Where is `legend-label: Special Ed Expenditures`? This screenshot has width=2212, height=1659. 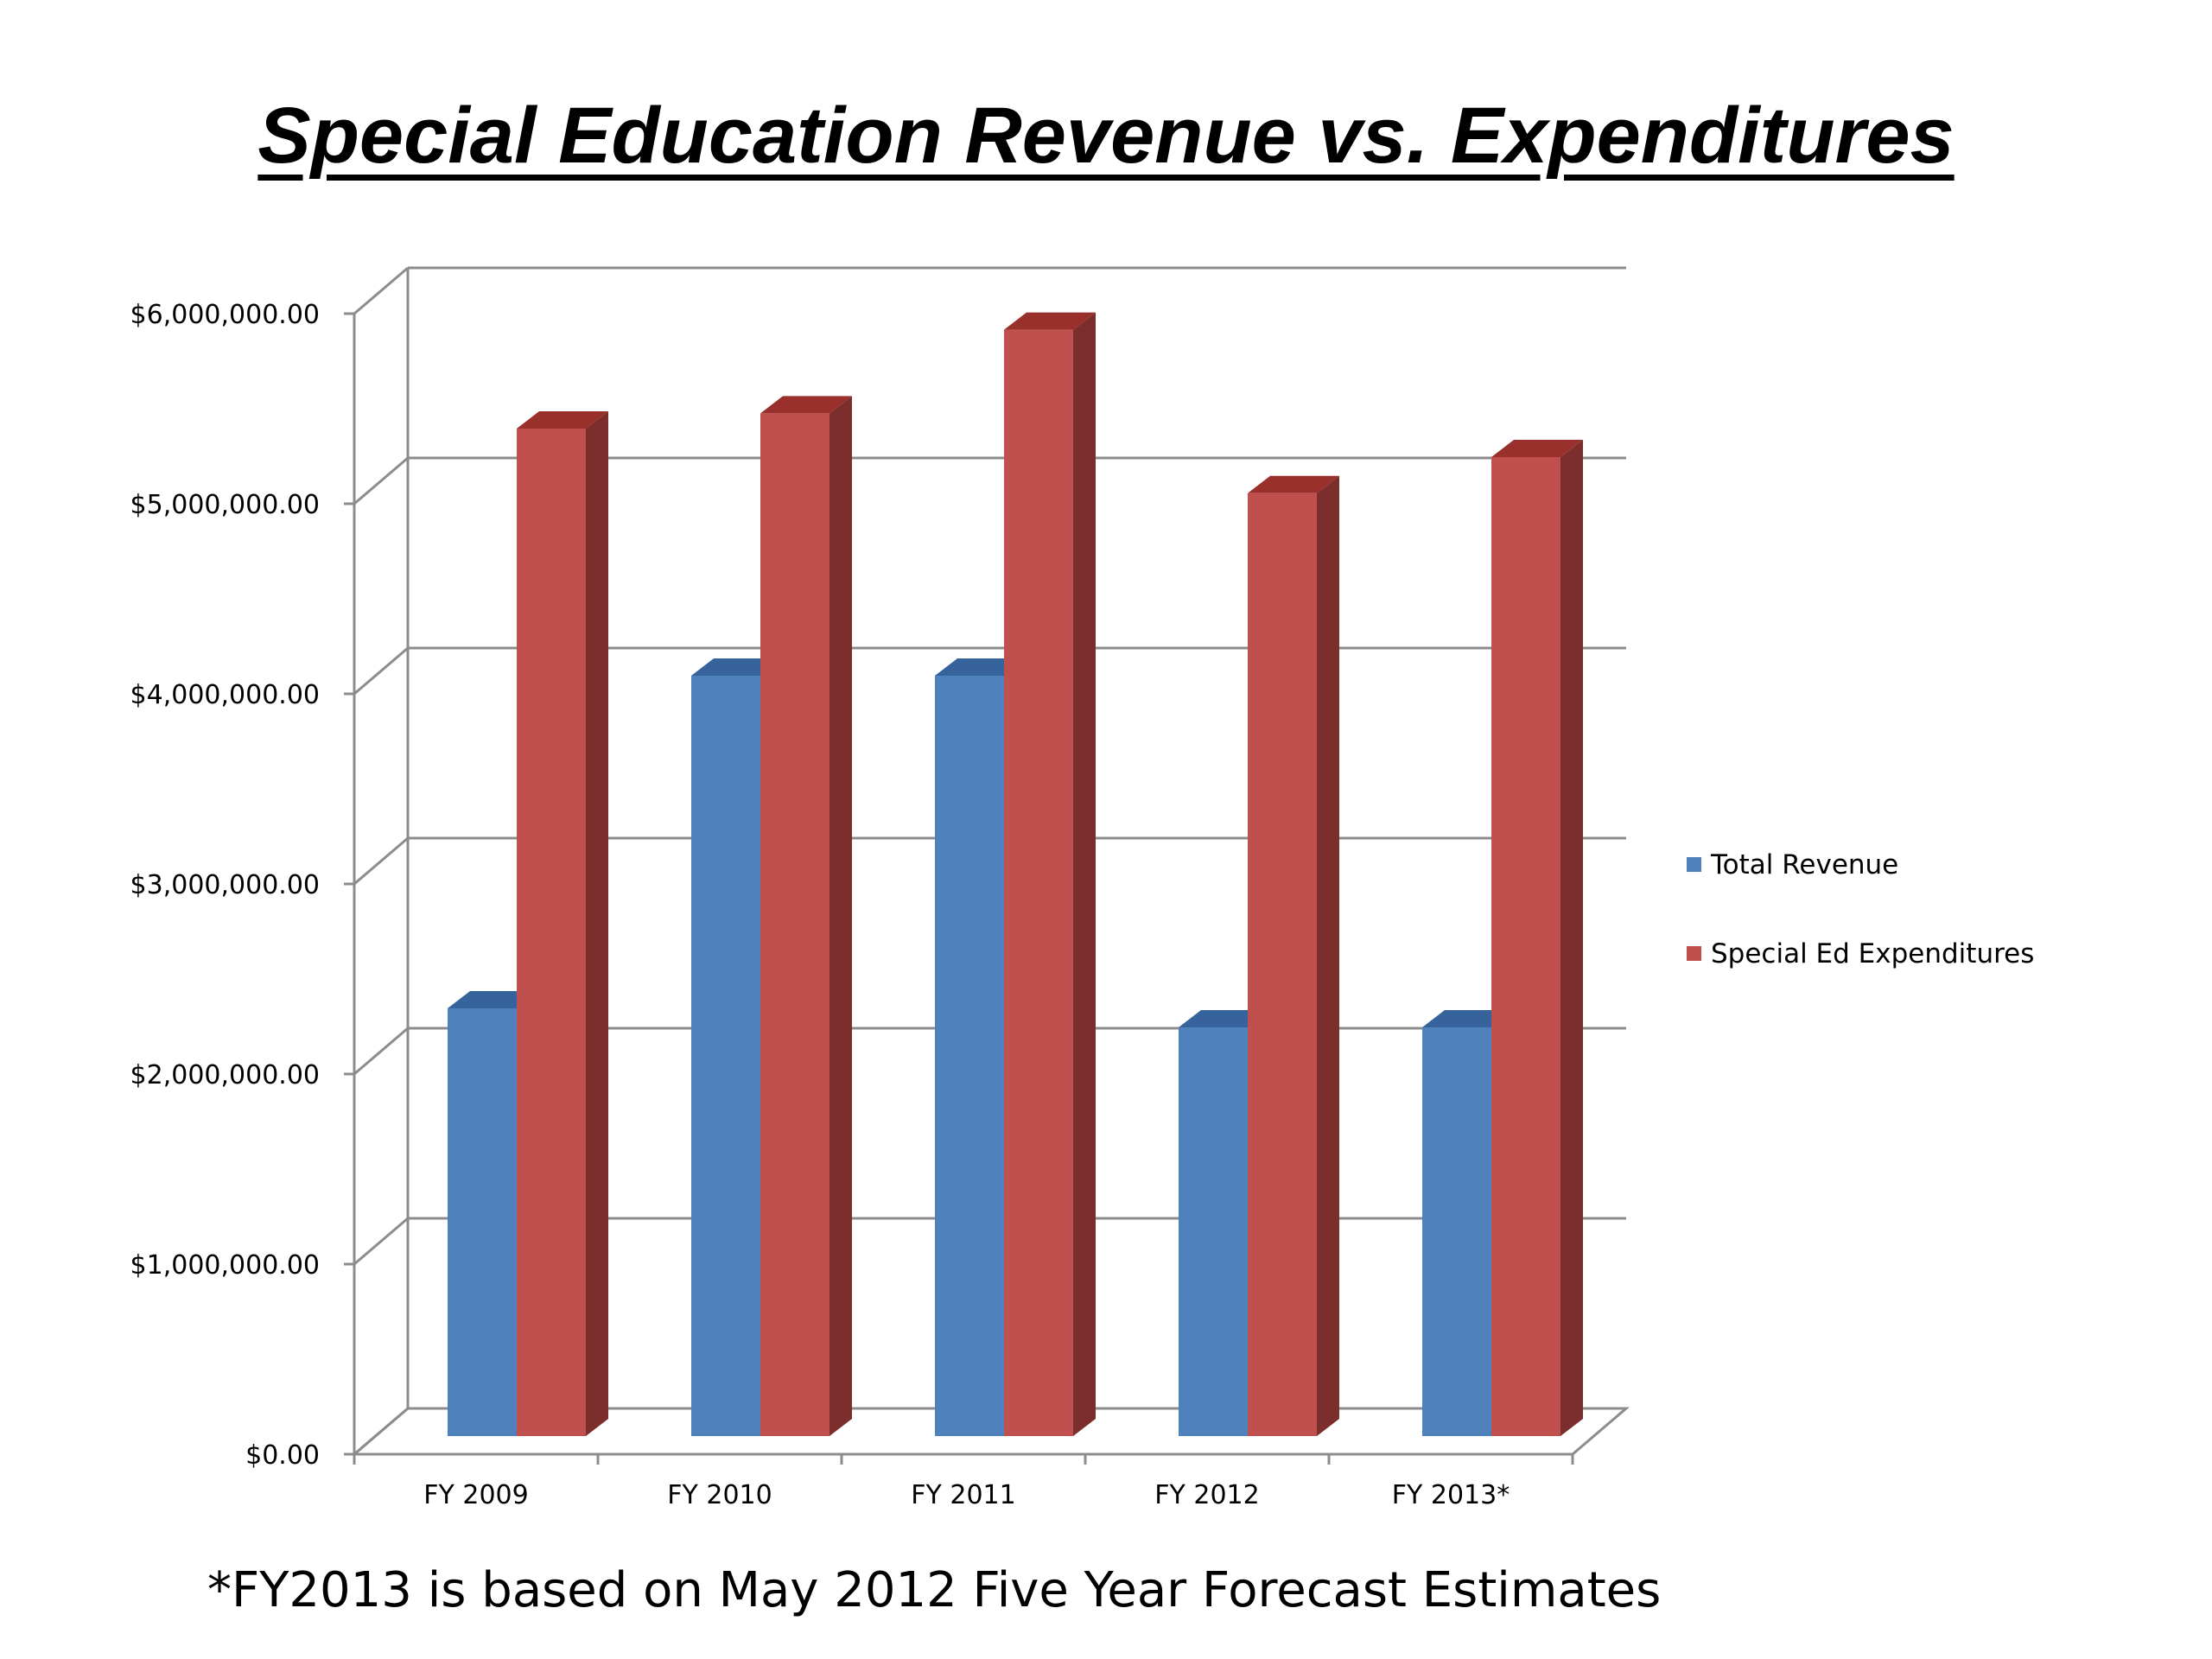 legend-label: Special Ed Expenditures is located at coordinates (1873, 953).